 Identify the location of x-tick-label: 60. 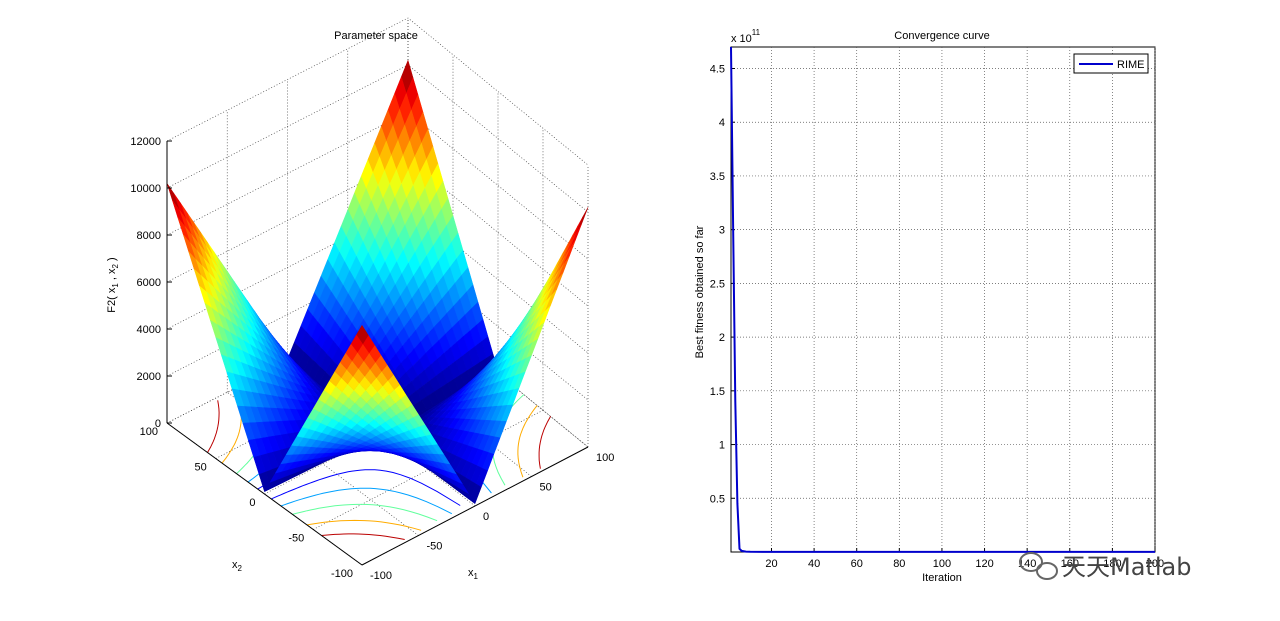
(857, 564).